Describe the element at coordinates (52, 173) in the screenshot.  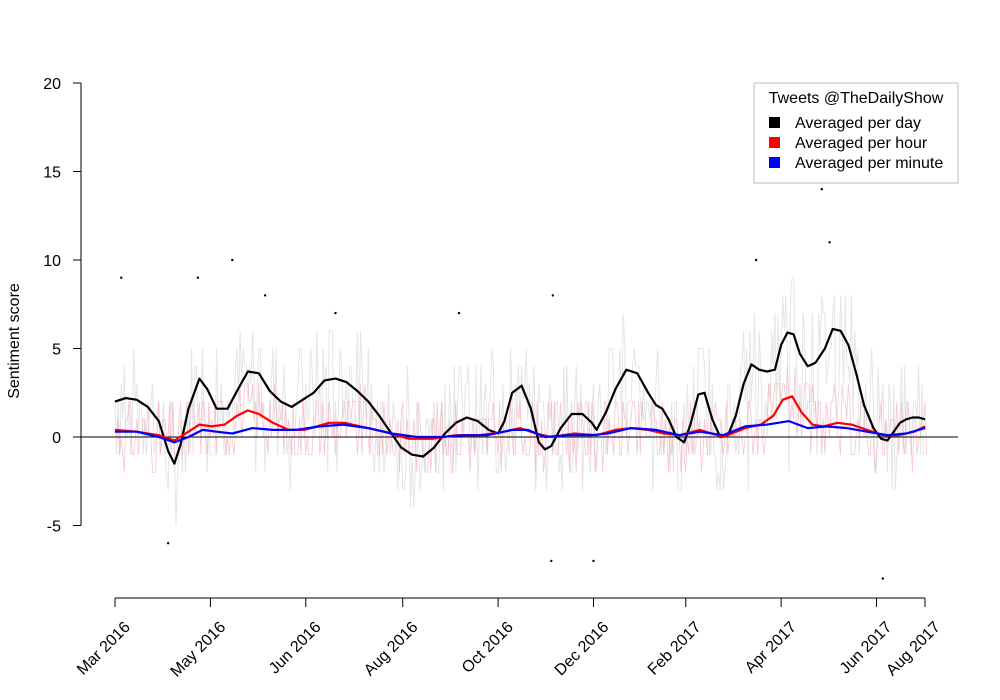
I see `y-tick-label: 15` at that location.